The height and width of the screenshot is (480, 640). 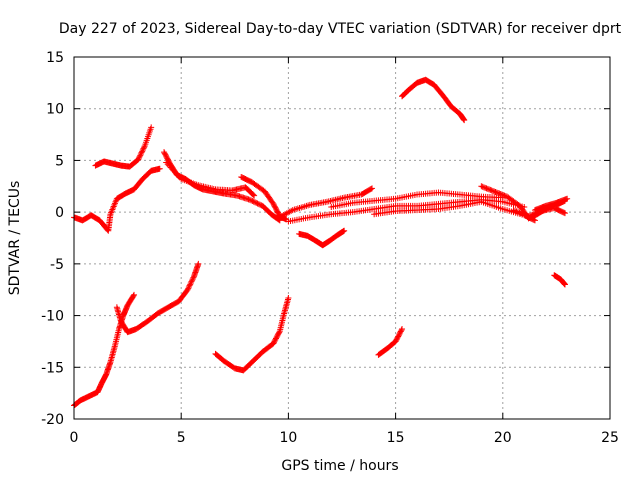 What do you see at coordinates (52, 317) in the screenshot?
I see `y-tick-label: -10` at bounding box center [52, 317].